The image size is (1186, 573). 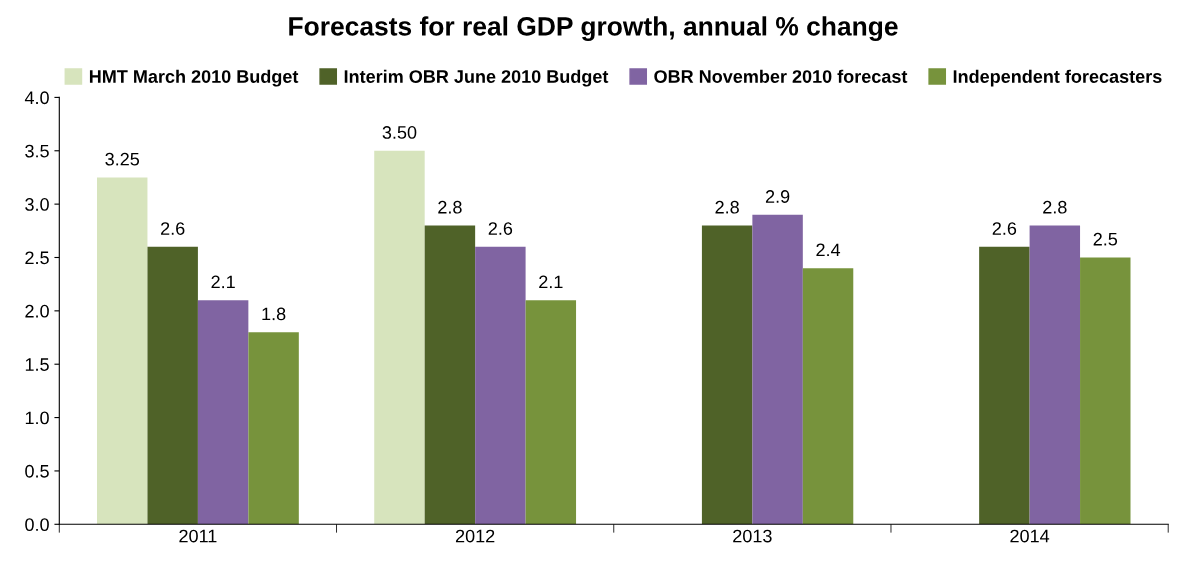 I want to click on legend-label: Interim OBR June 2010 Budget, so click(x=476, y=78).